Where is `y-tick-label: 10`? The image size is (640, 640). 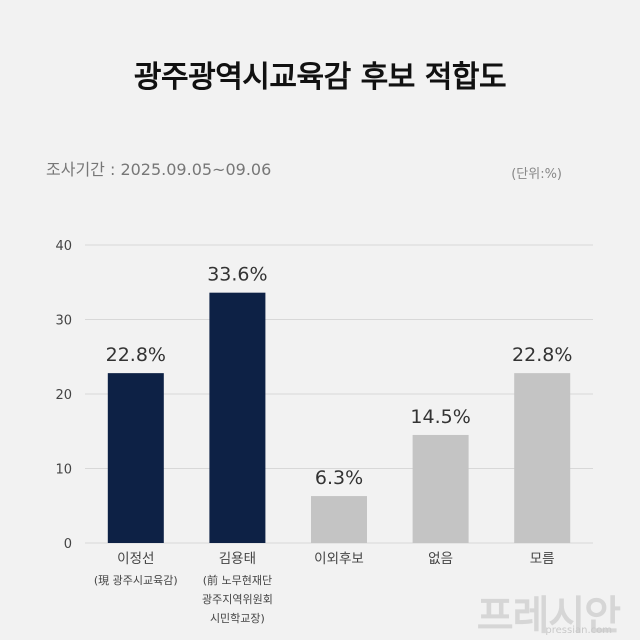 y-tick-label: 10 is located at coordinates (63, 470).